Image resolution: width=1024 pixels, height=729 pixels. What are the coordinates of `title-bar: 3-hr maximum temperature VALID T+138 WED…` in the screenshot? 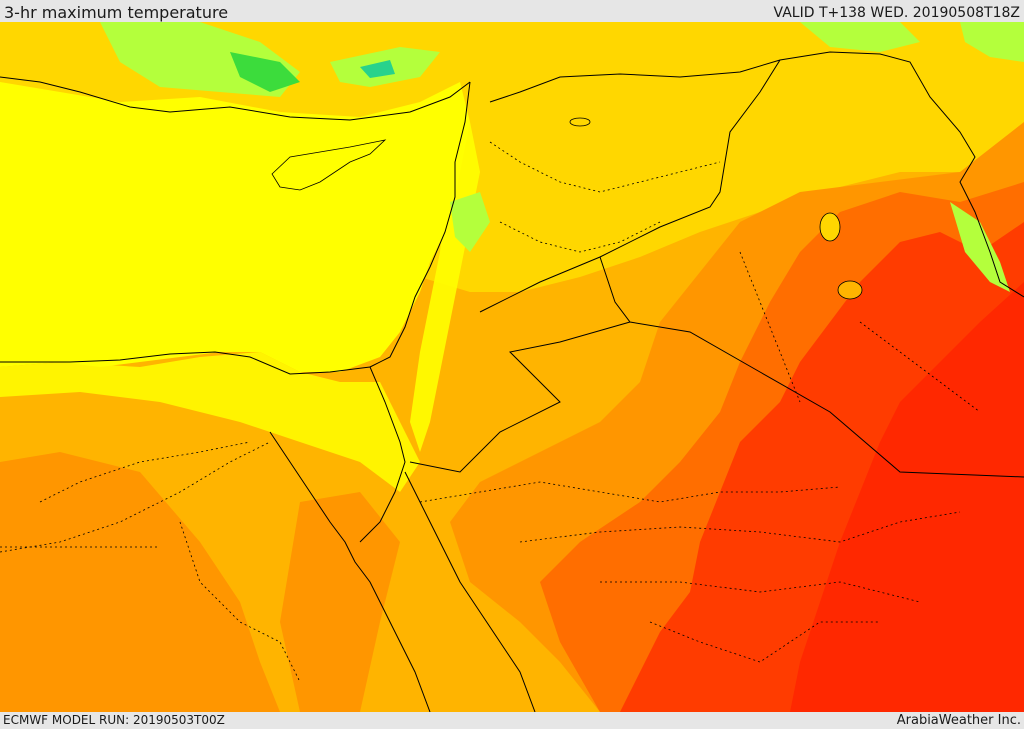 It's located at (512, 11).